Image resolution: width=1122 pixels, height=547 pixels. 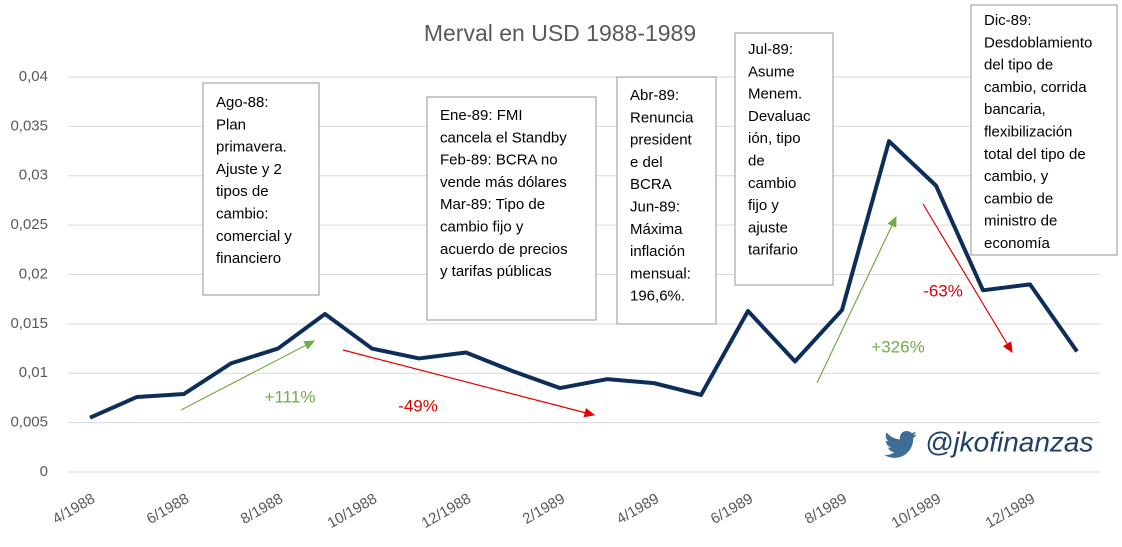 What do you see at coordinates (1028, 131) in the screenshot?
I see `annotation-text: flexibilización` at bounding box center [1028, 131].